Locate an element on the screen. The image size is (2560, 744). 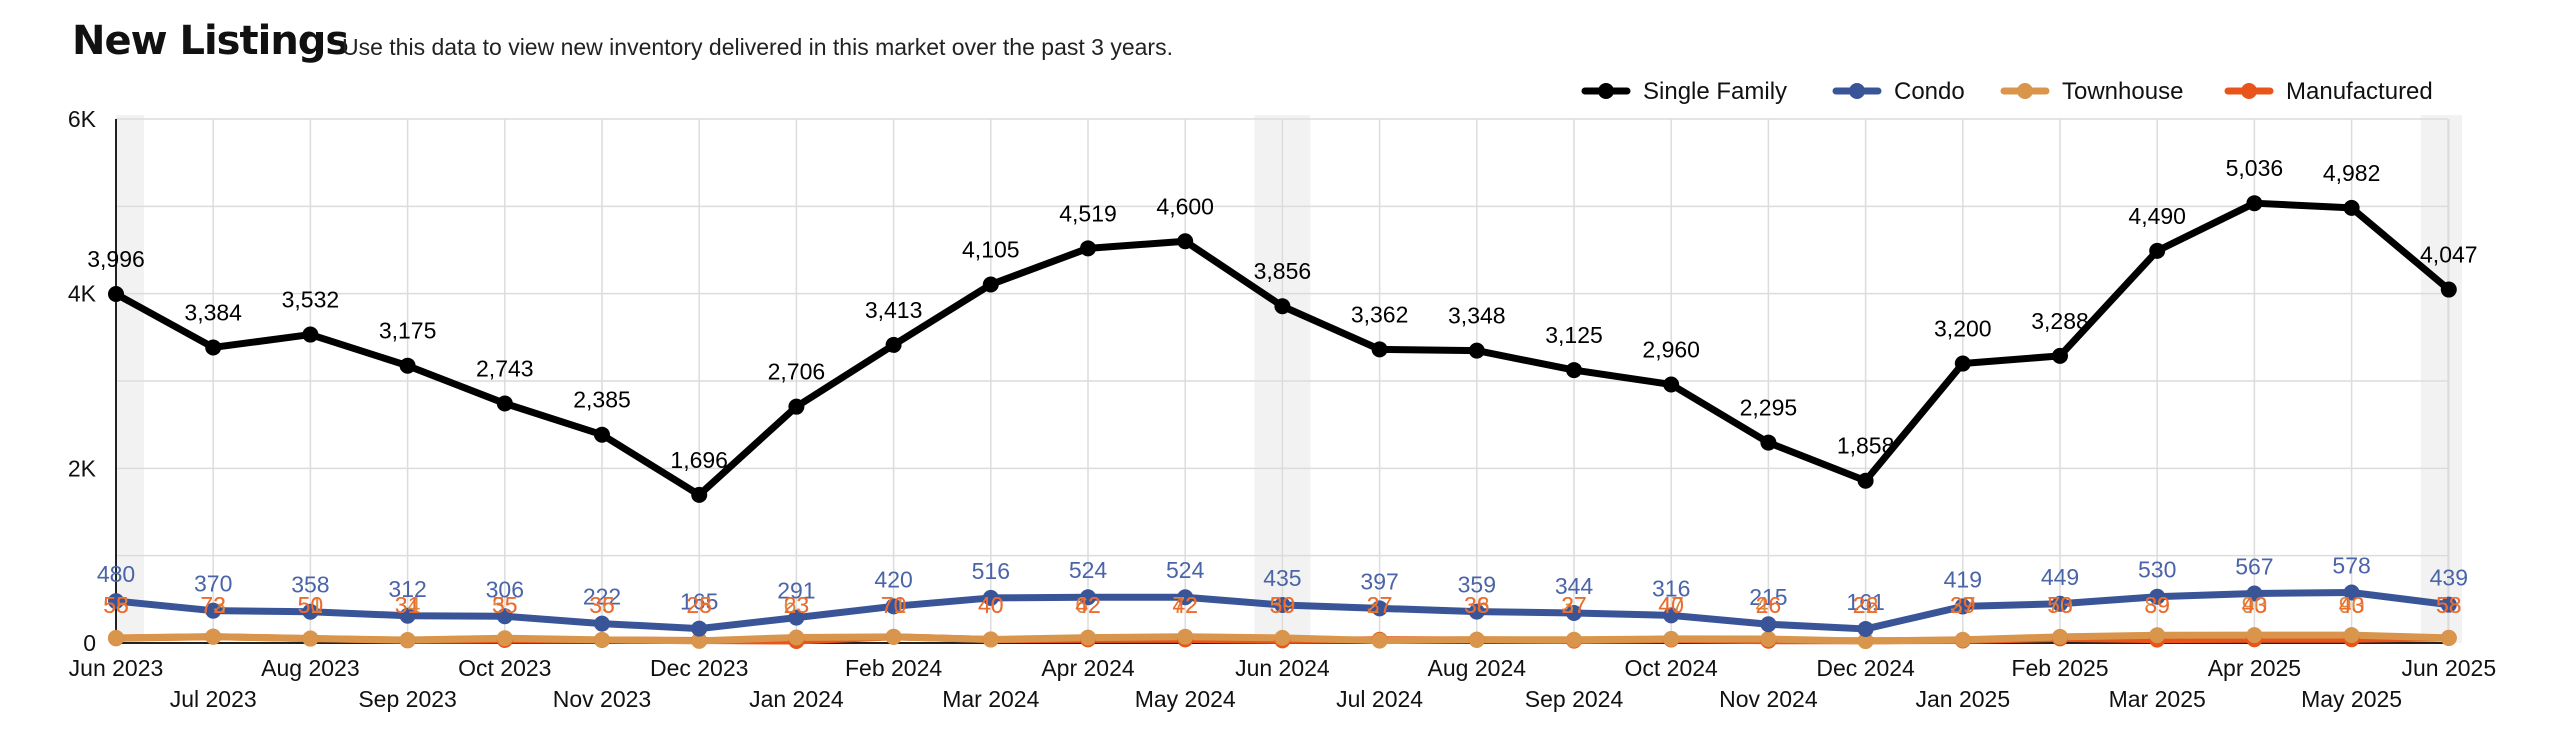
data-label: 312 is located at coordinates (407, 589).